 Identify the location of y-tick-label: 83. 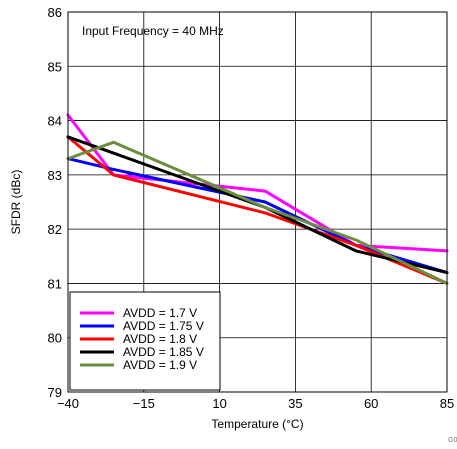
(55, 175).